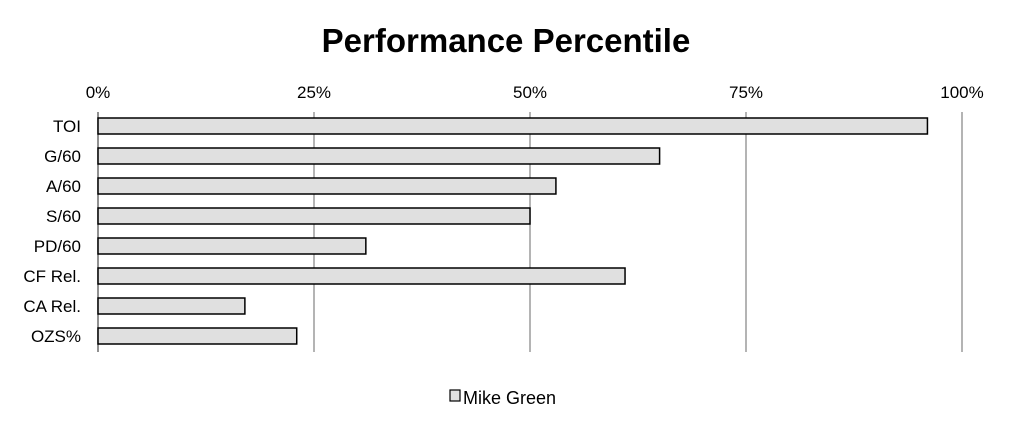 This screenshot has height=428, width=1012. Describe the element at coordinates (509, 398) in the screenshot. I see `legend-label: Mike Green` at that location.